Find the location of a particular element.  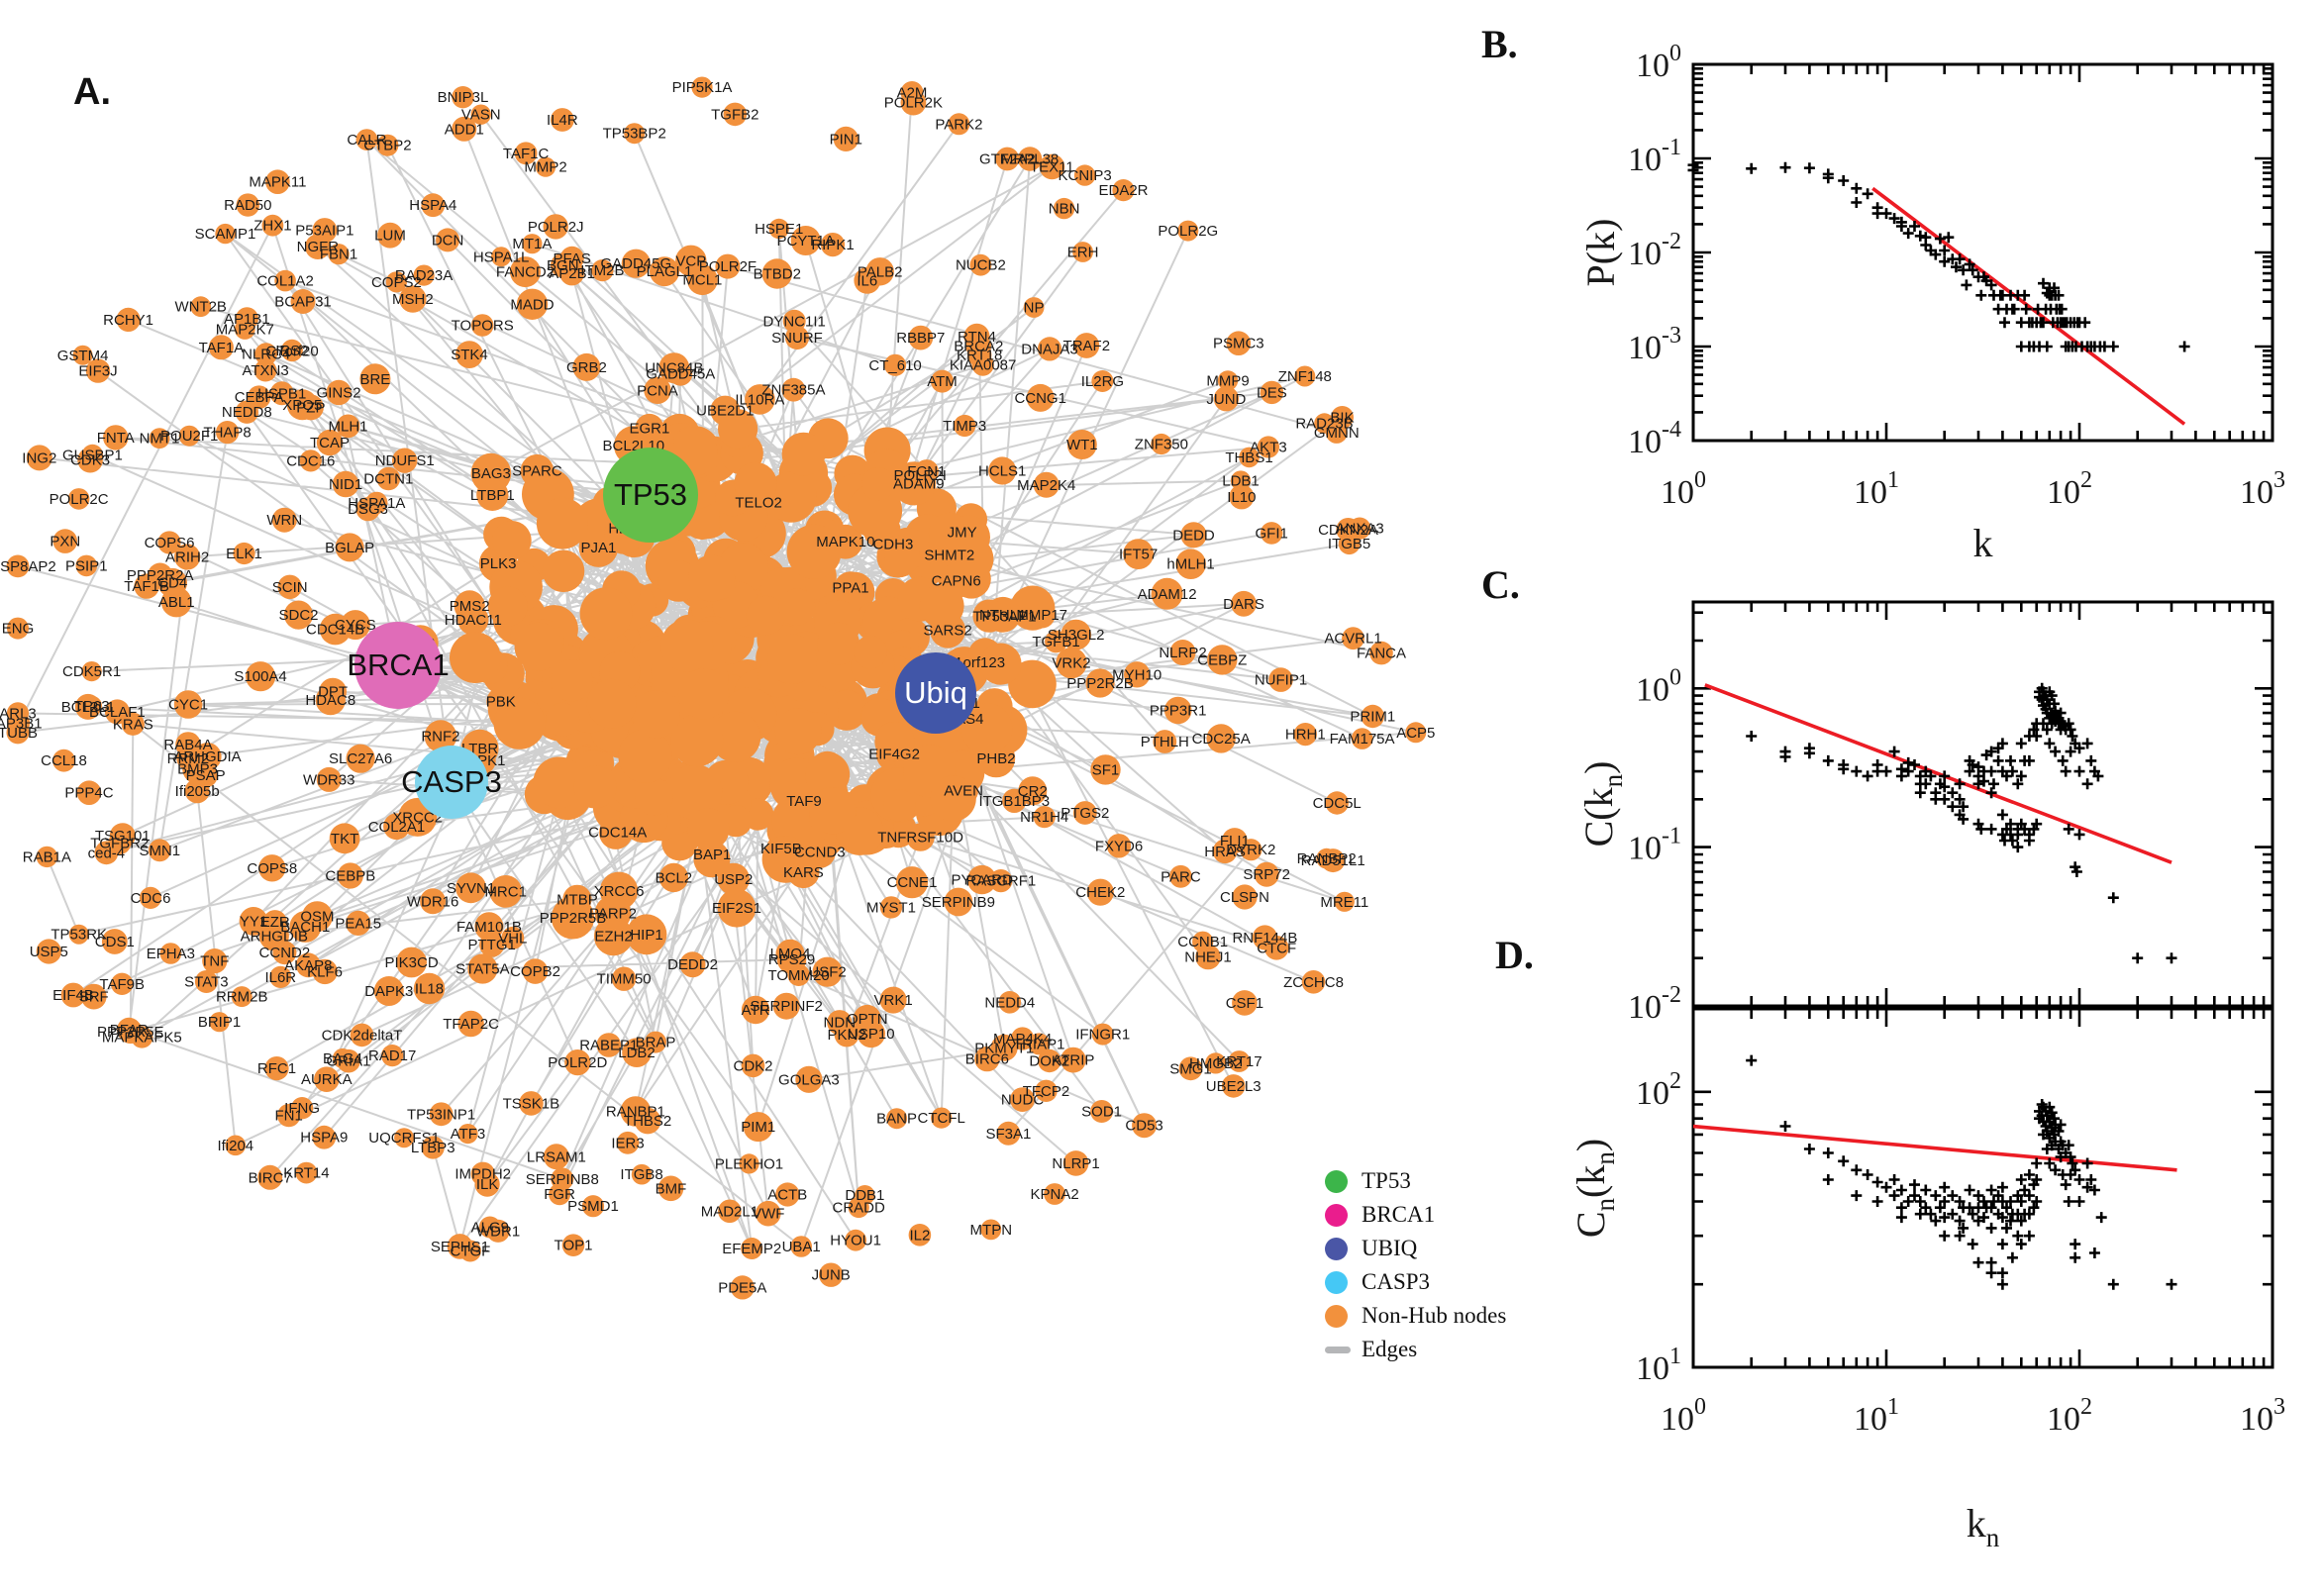

gene-label: TNF is located at coordinates (215, 961).